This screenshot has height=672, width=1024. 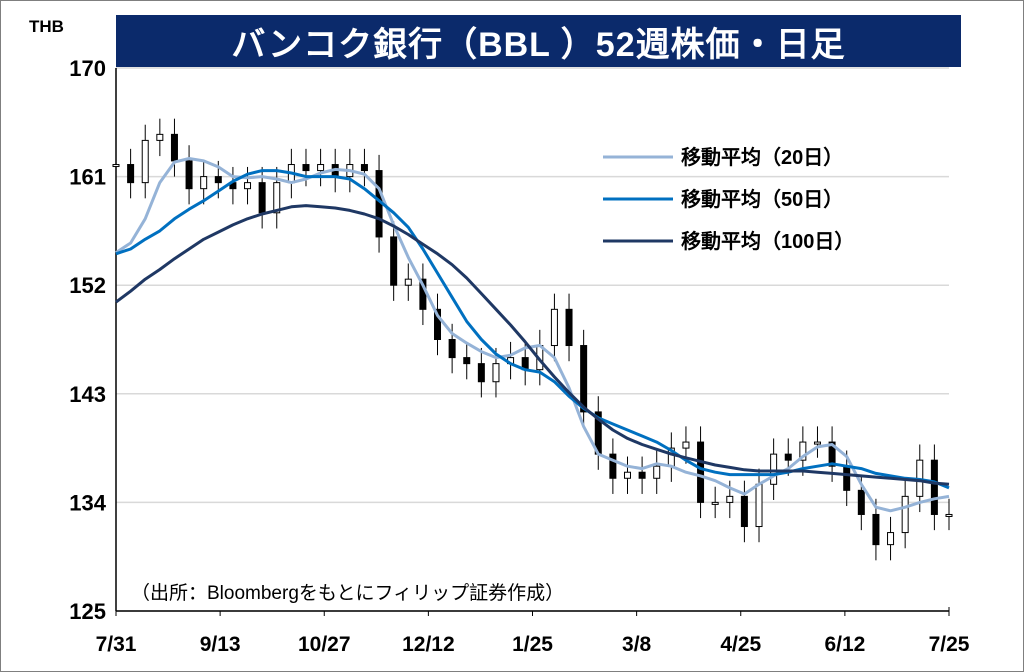 I want to click on y-tick-label: 134, so click(x=87, y=502).